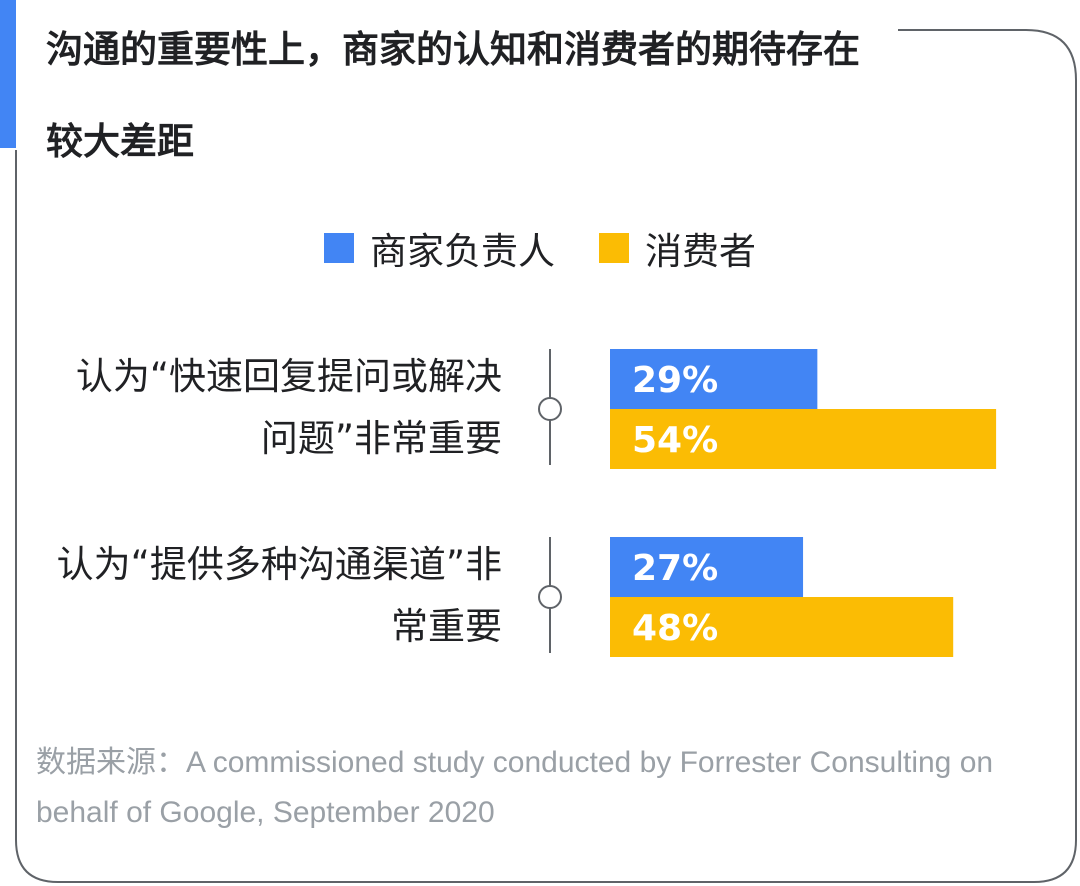 The image size is (1080, 886). I want to click on bar-value-label: 54%, so click(675, 440).